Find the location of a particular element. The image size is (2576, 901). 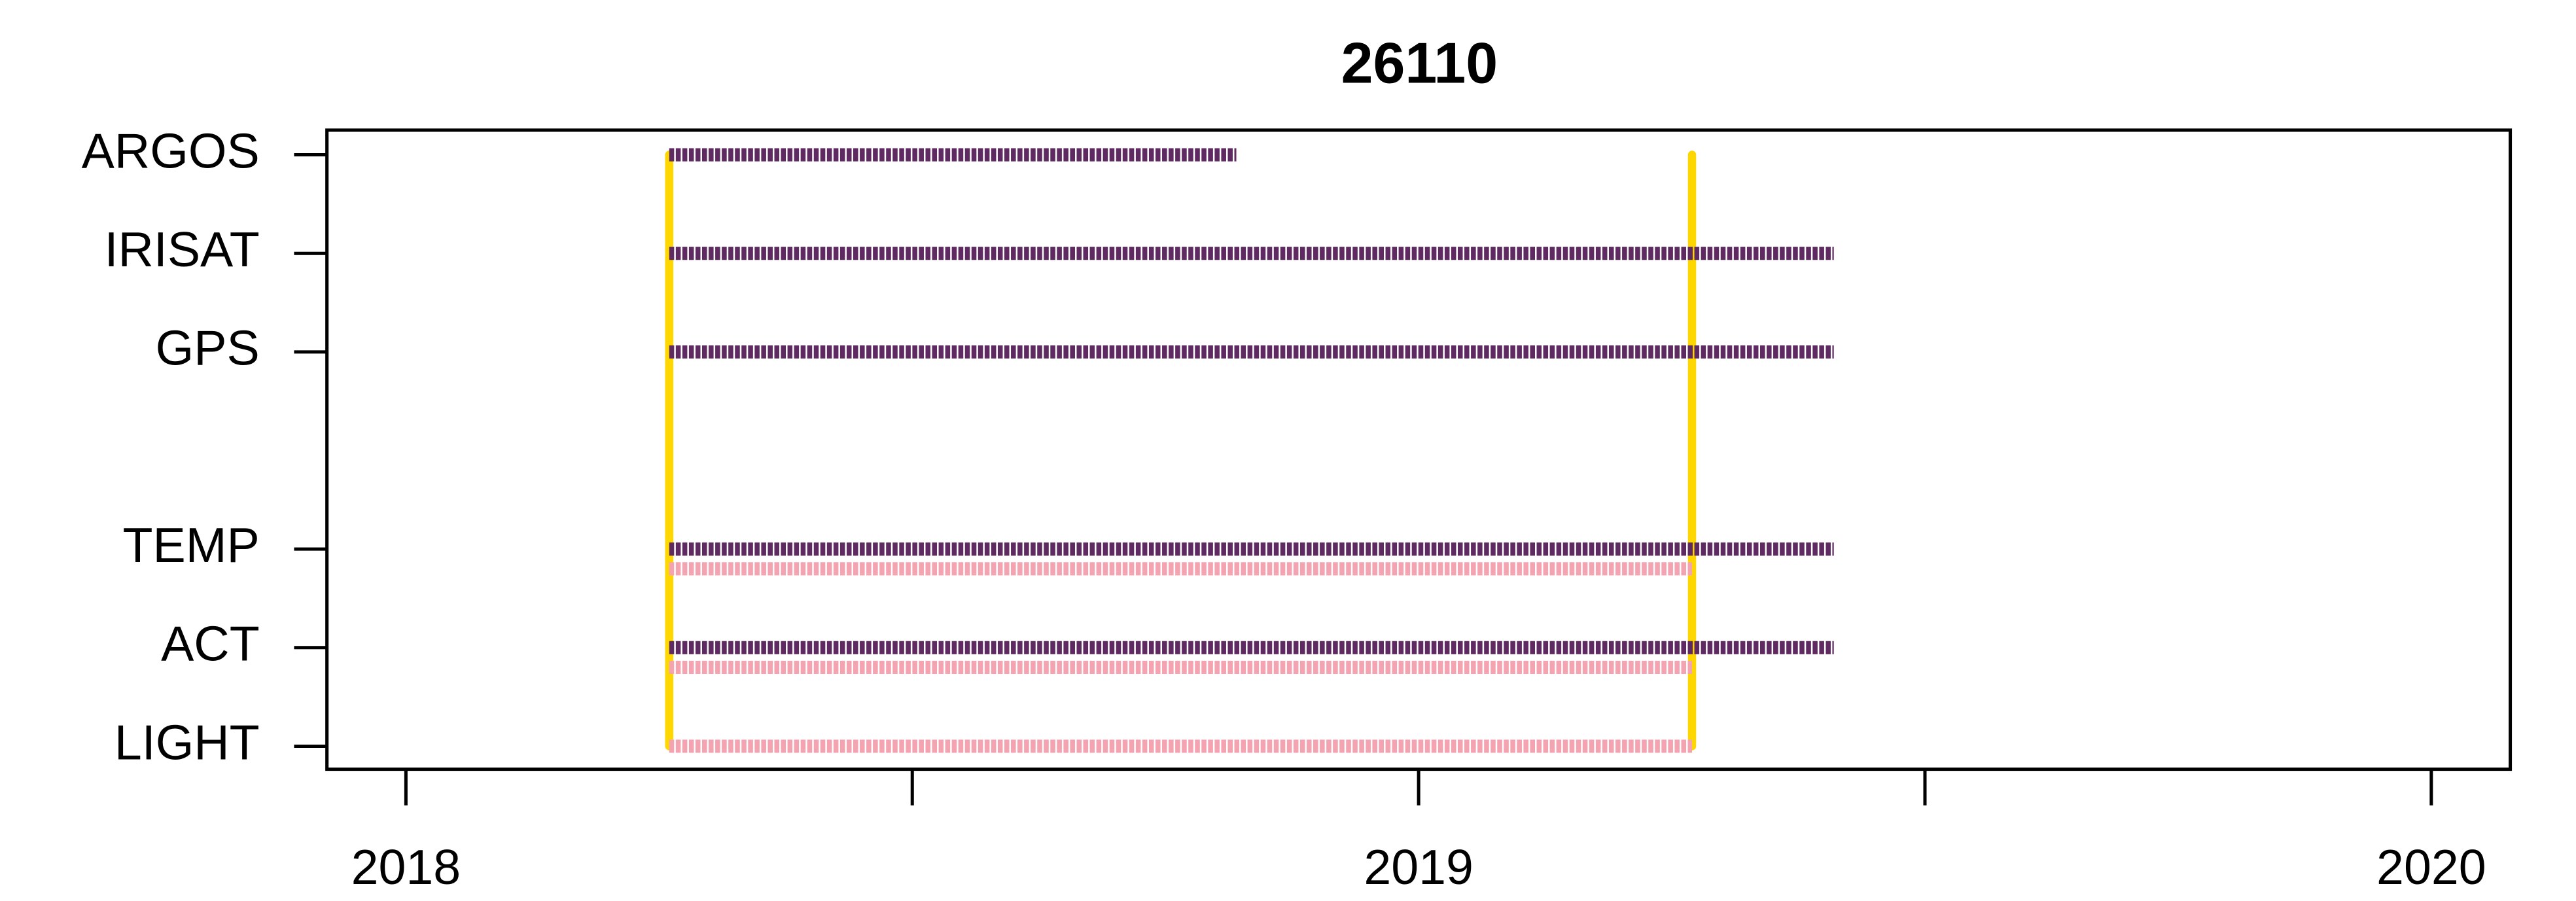

x-tick-label: 2019 is located at coordinates (1418, 867).